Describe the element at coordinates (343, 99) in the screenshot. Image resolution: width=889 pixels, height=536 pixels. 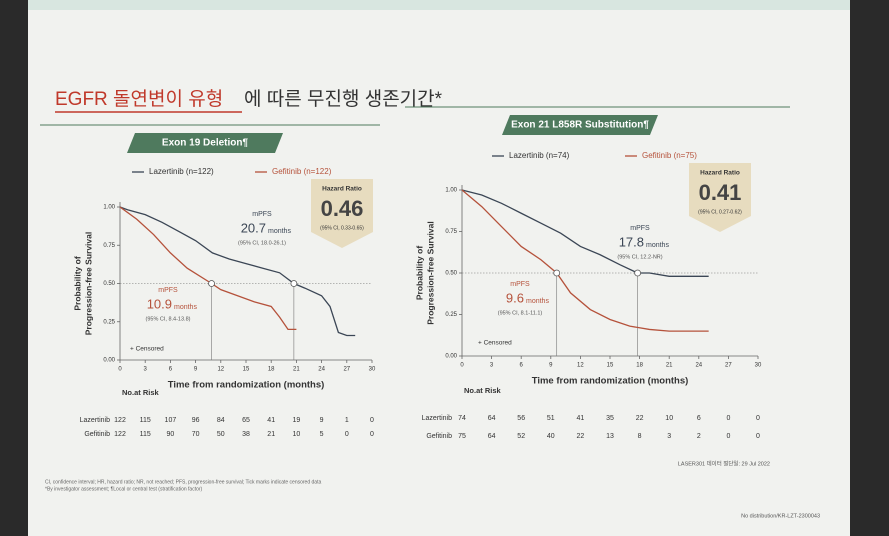
I see `title-rest: 에 따른 무진행 생존기간*` at that location.